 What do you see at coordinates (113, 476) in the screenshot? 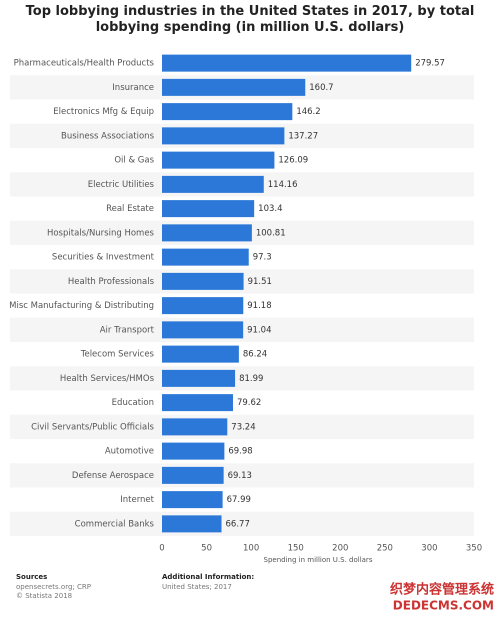
I see `y-tick-label: Defense Aerospace` at bounding box center [113, 476].